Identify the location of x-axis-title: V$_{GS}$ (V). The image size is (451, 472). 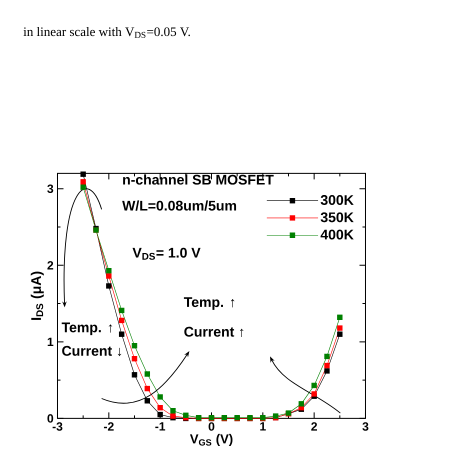
(211, 440).